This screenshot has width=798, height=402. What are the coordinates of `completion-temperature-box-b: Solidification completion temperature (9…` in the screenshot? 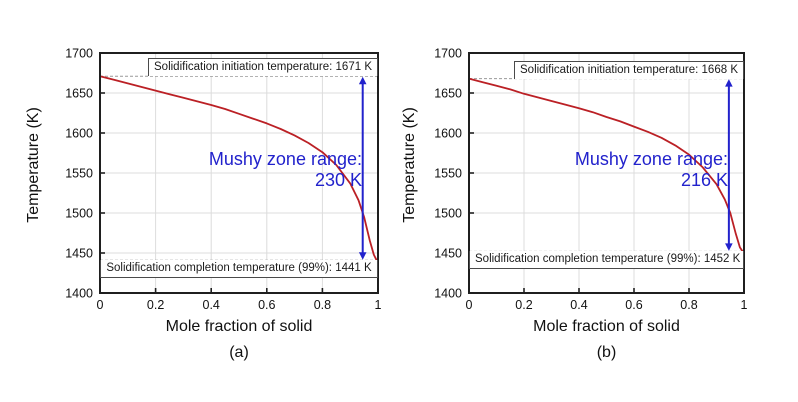 It's located at (606, 260).